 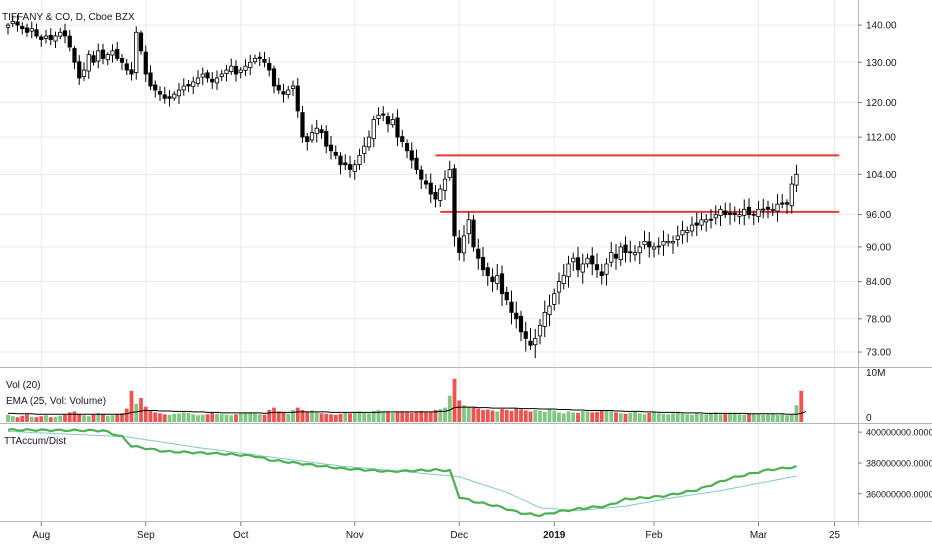 I want to click on ema-line, so click(x=407, y=410).